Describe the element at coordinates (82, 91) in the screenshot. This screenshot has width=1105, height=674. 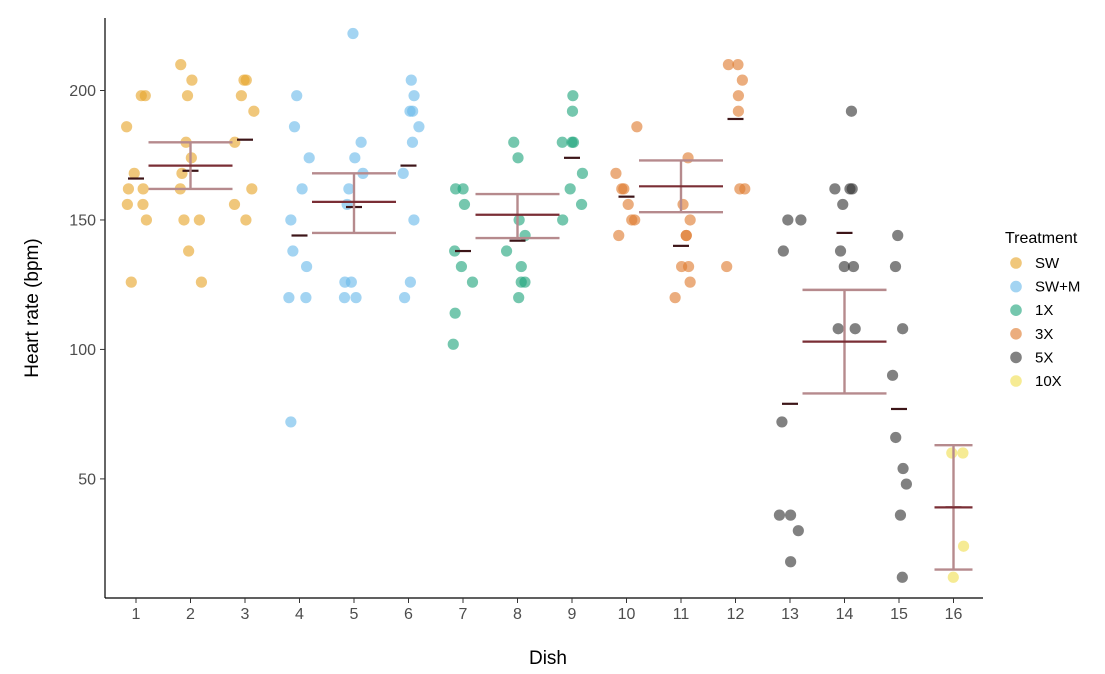
I see `y-tick-label: 200` at that location.